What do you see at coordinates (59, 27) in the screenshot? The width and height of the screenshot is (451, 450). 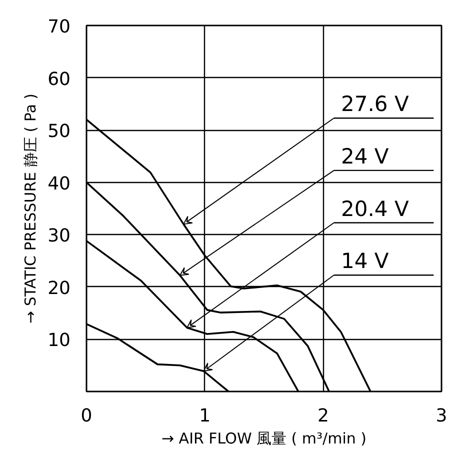 I see `y-tick-label: 70` at bounding box center [59, 27].